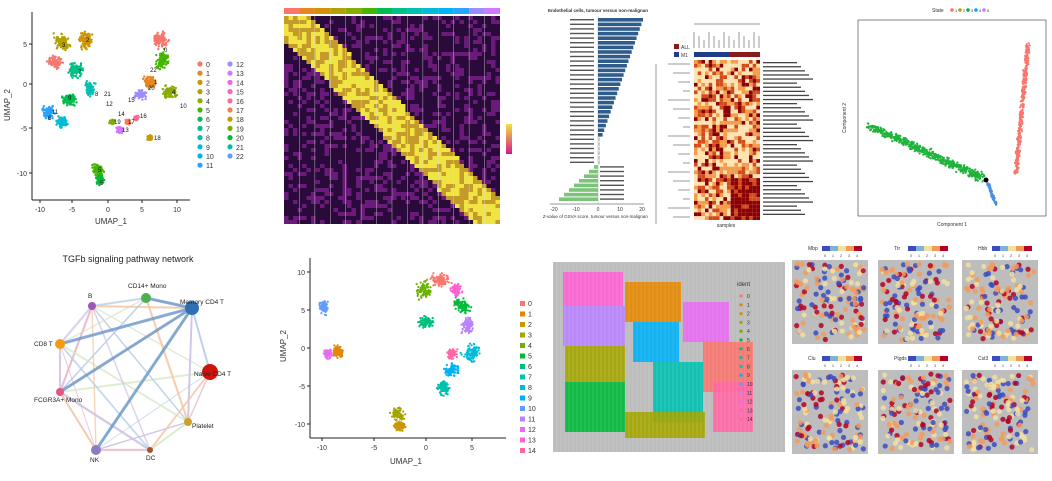 The width and height of the screenshot is (1052, 481). What do you see at coordinates (142, 210) in the screenshot?
I see `x-tick-label: 5` at bounding box center [142, 210].